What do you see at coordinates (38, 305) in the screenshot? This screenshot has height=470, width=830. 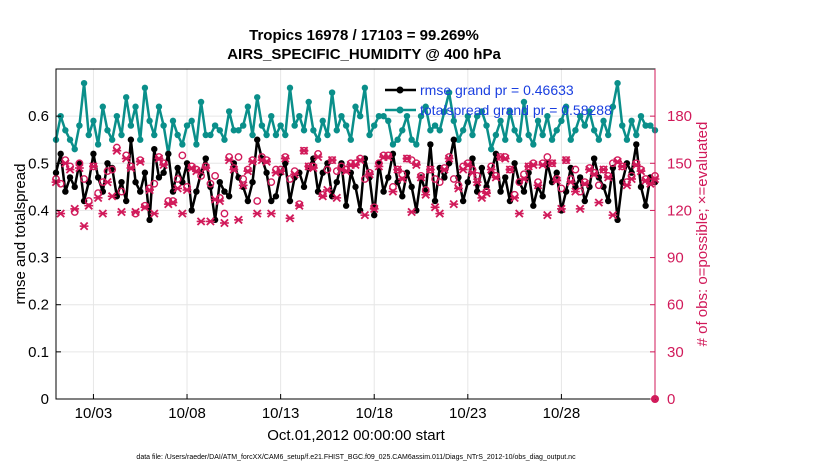 I see `y-left-tick-label-2: 0.2` at bounding box center [38, 305].